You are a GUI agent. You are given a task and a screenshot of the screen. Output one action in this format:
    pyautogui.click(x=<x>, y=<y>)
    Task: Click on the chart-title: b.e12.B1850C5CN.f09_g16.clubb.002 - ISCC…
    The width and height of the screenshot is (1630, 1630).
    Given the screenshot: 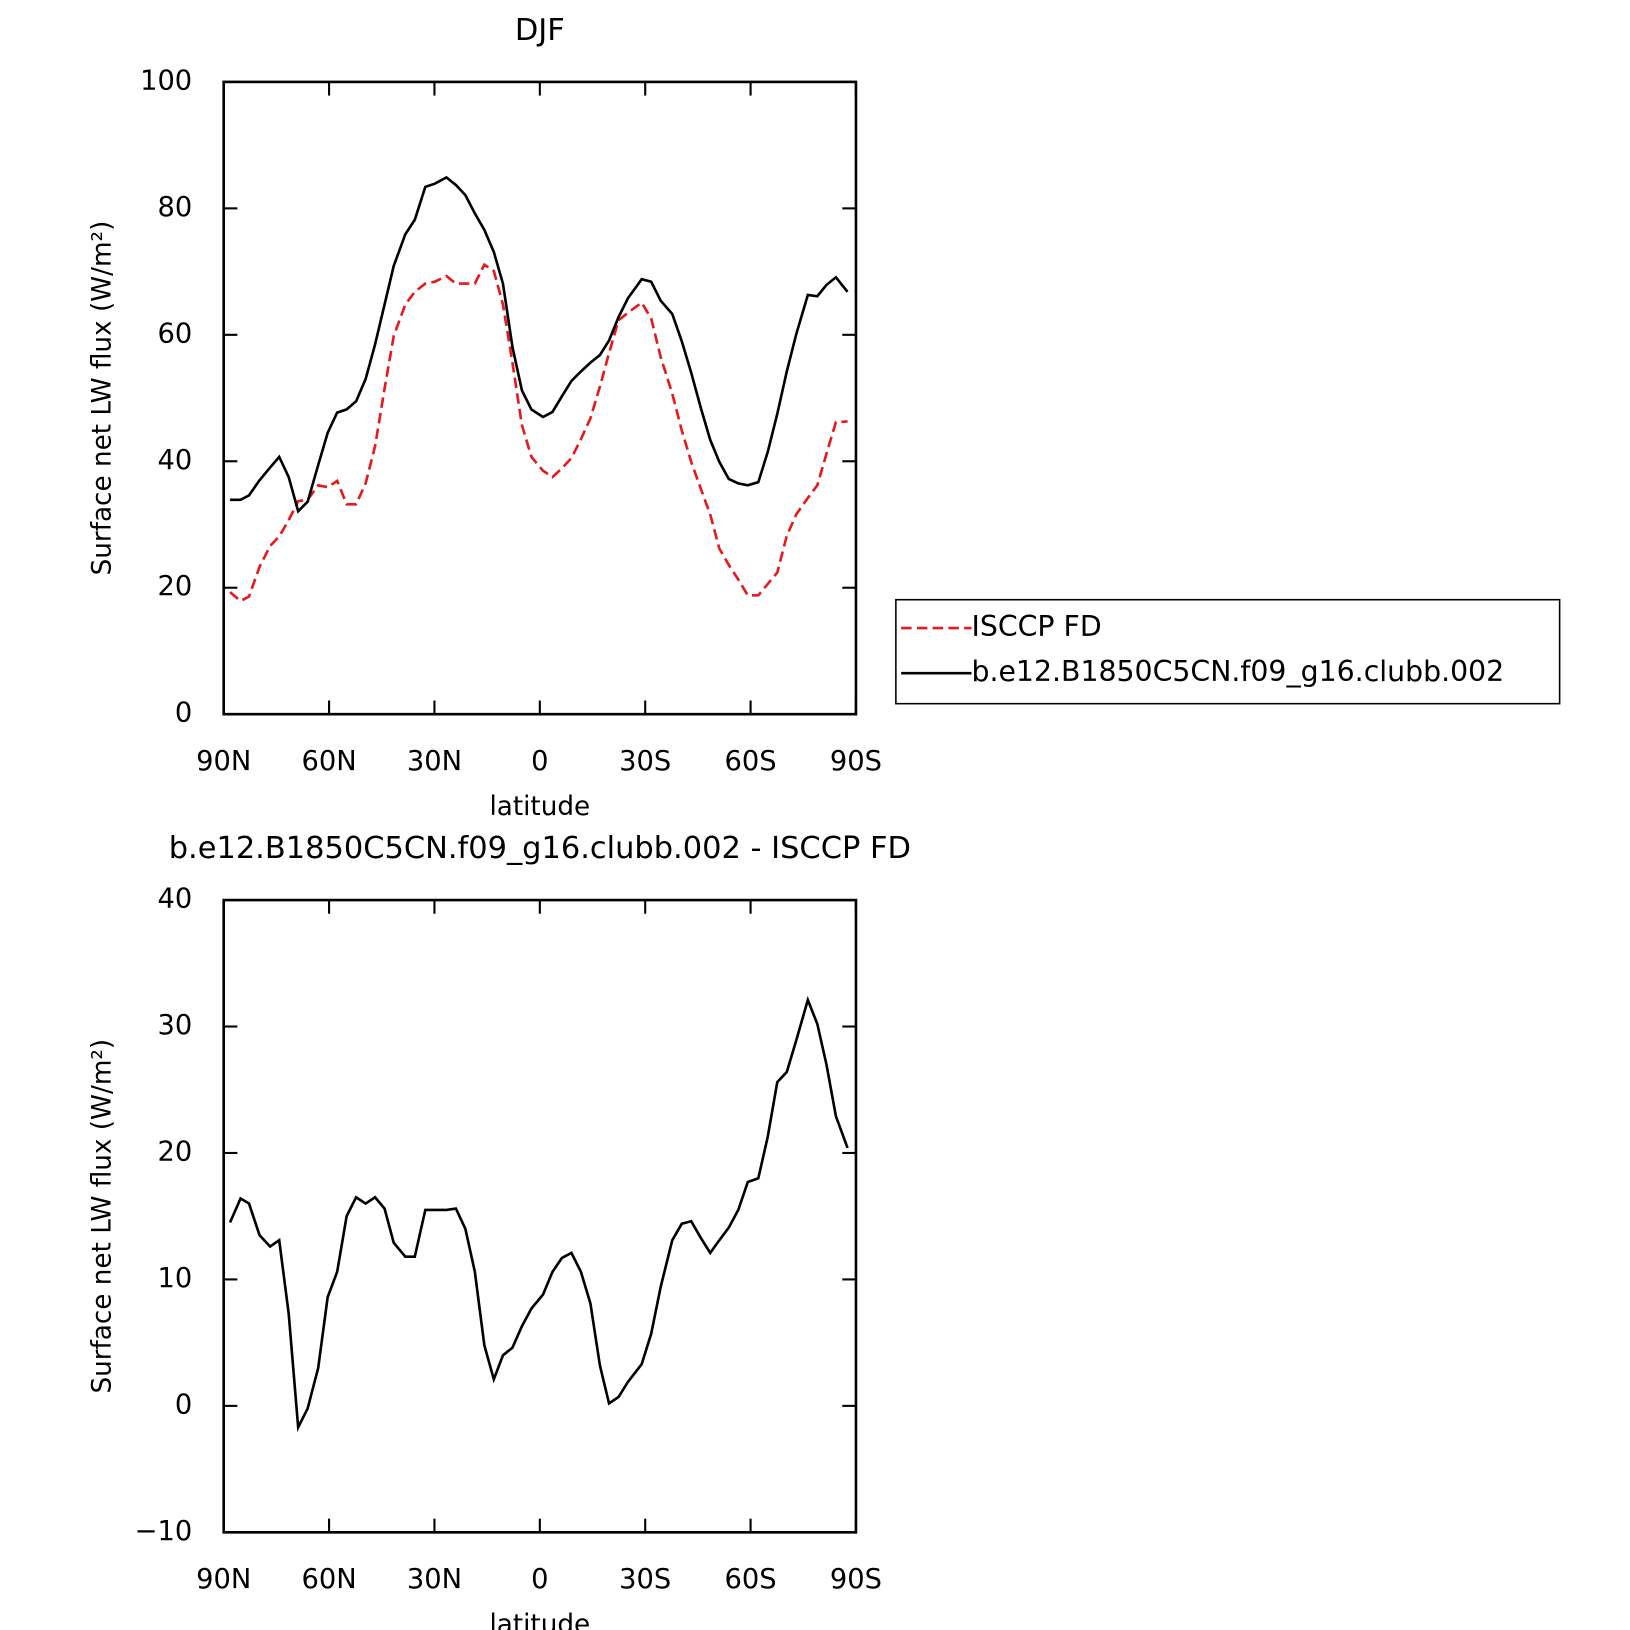 What is the action you would take?
    pyautogui.click(x=540, y=848)
    